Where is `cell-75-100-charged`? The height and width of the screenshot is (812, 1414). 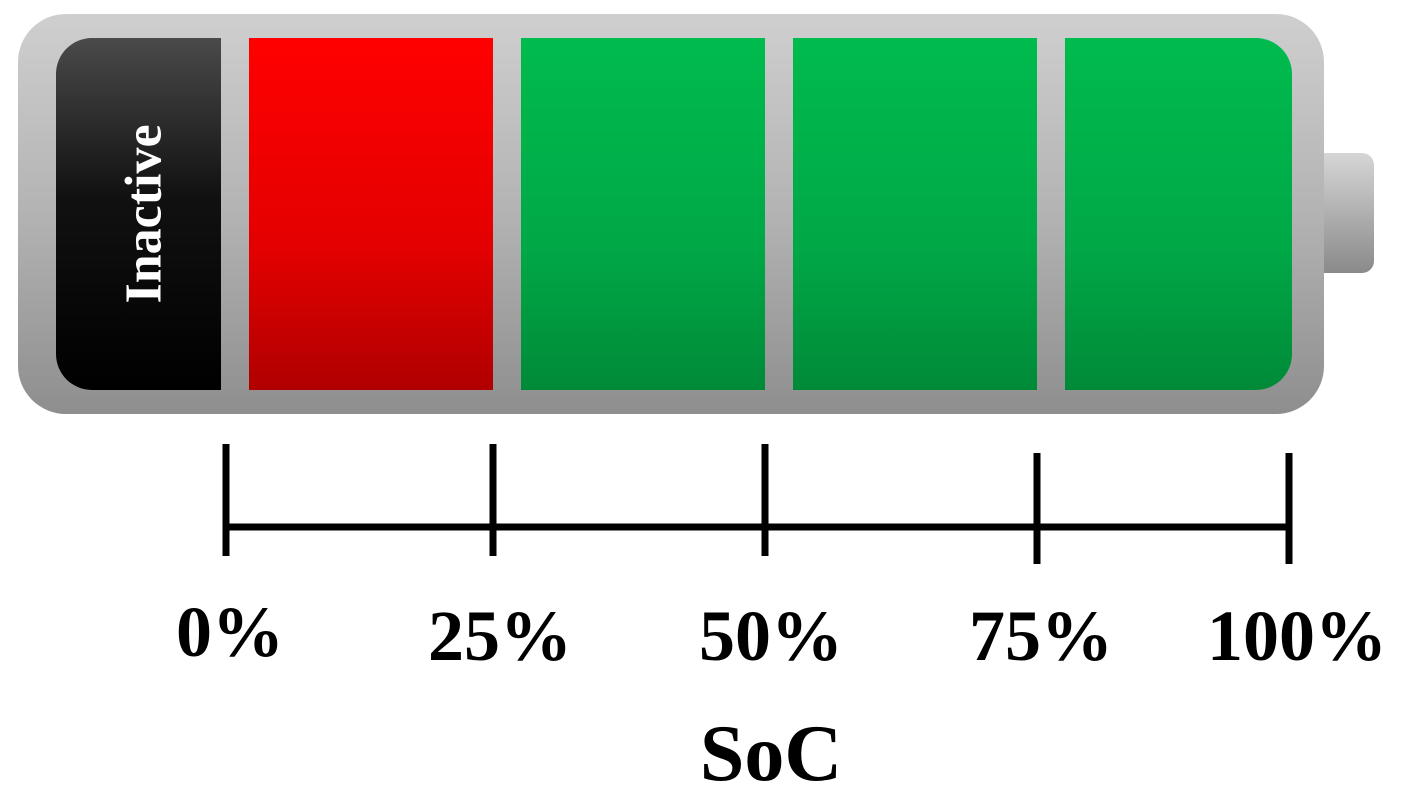
cell-75-100-charged is located at coordinates (1178, 214).